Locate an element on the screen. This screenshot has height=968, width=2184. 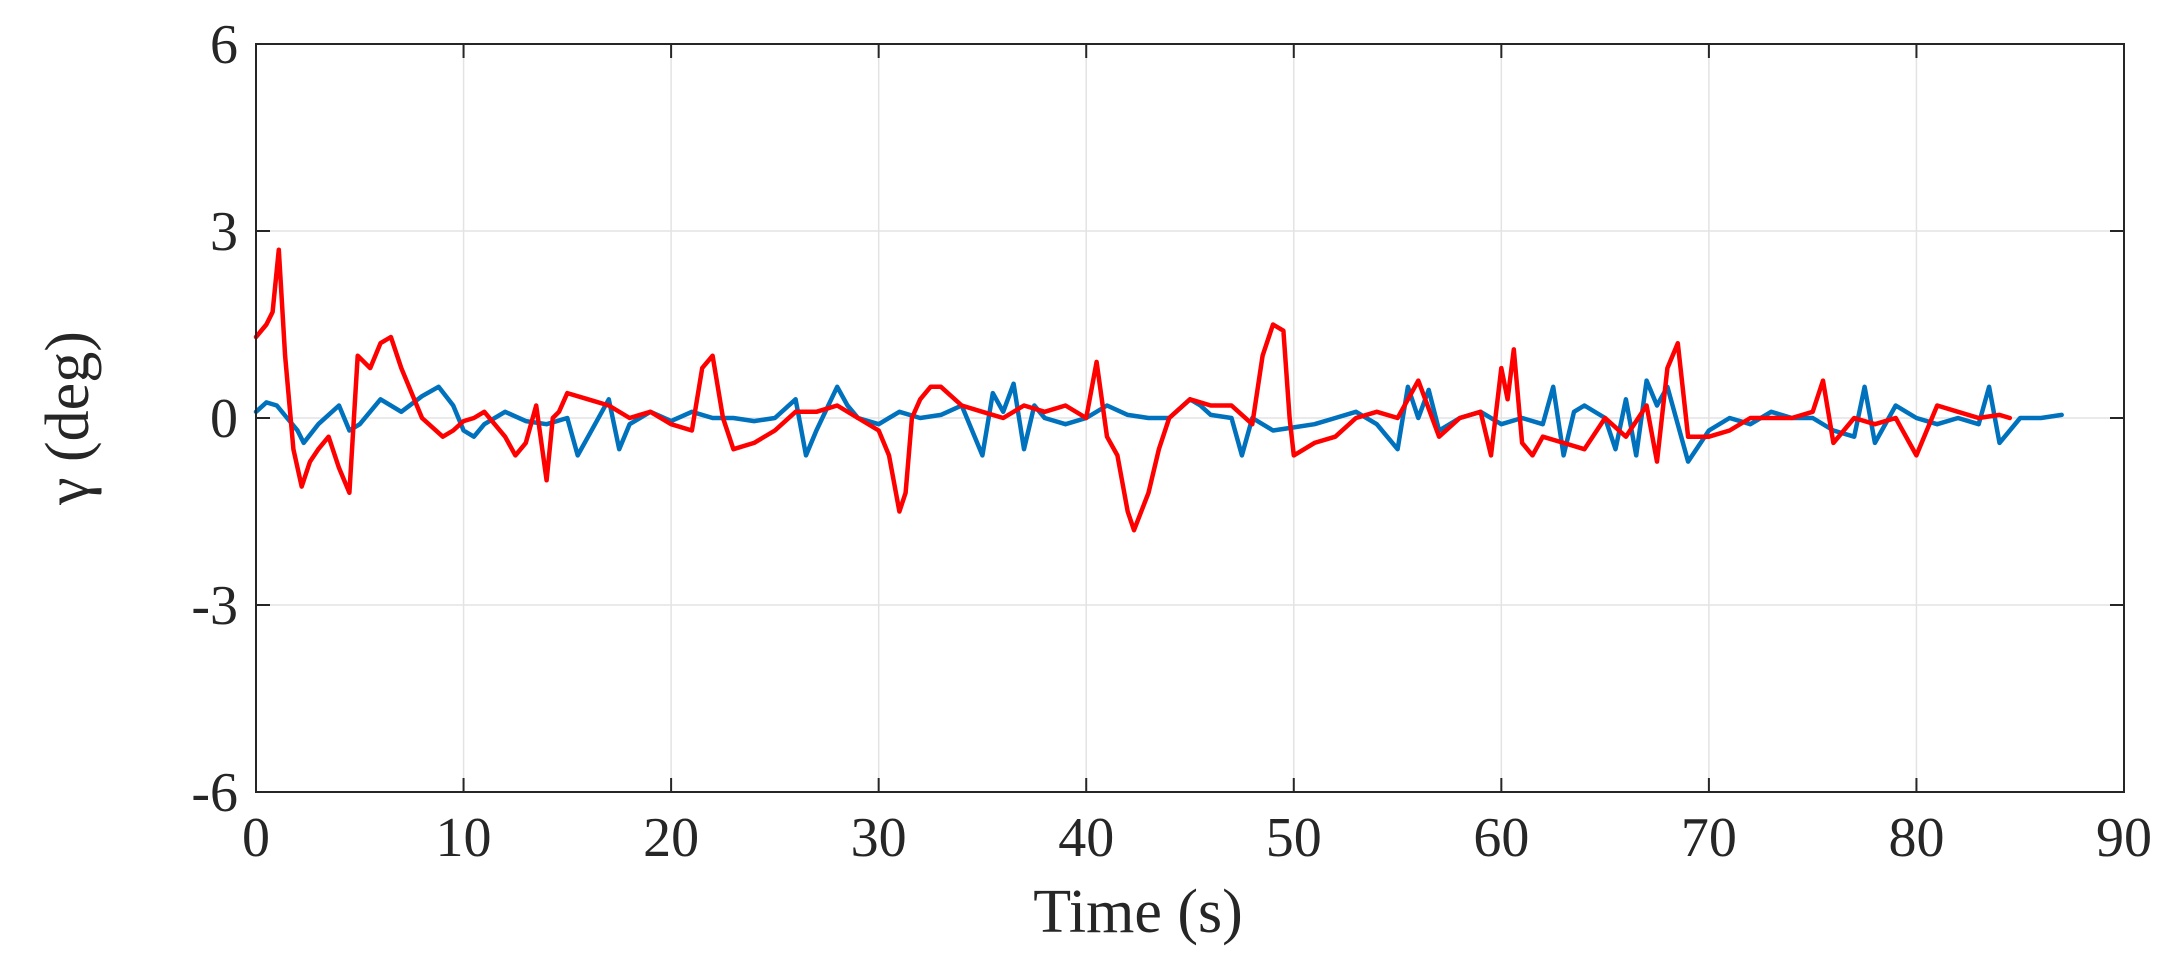
x-tick-label: 10 is located at coordinates (464, 838).